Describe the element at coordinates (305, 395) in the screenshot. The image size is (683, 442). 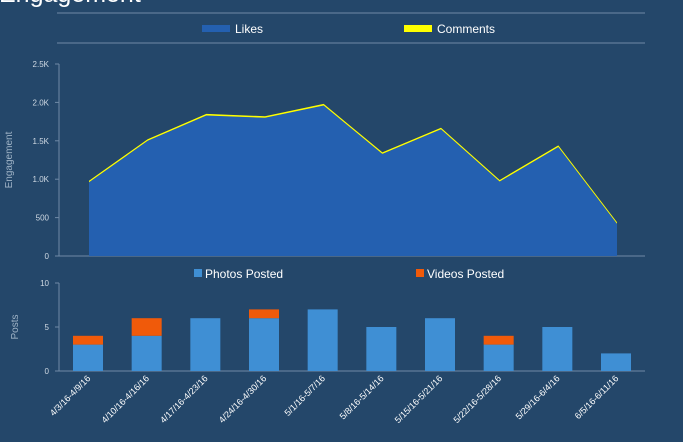
I see `x-tick-label: 5/1/16-5/7/16` at that location.